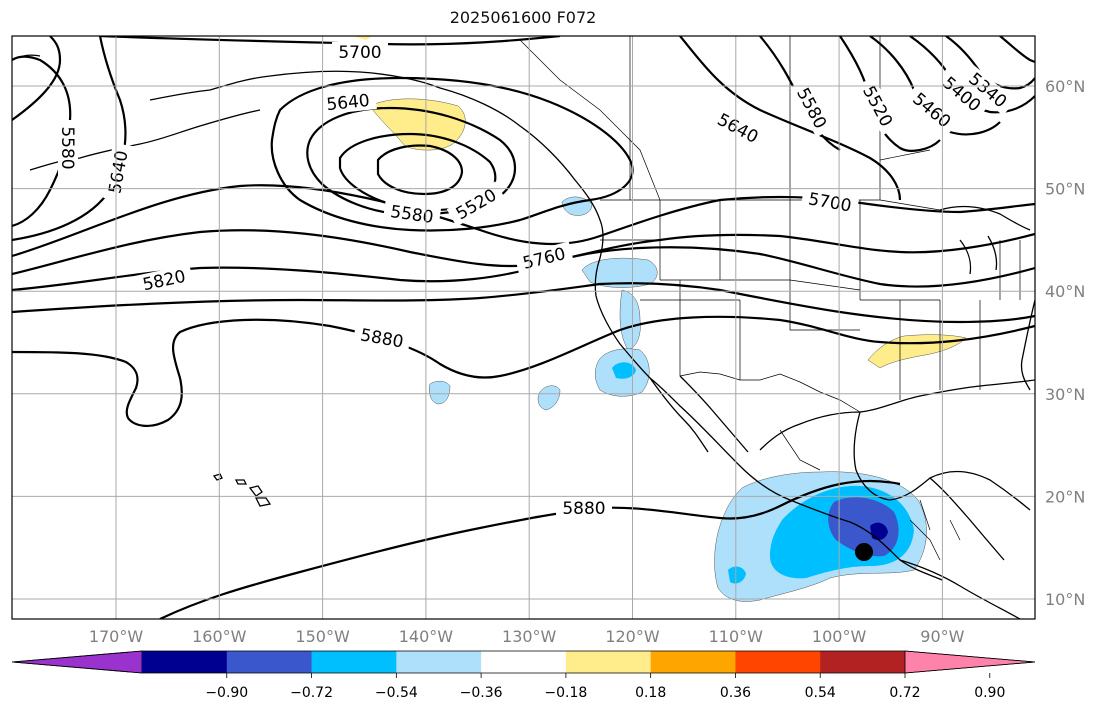 This screenshot has height=712, width=1105. Describe the element at coordinates (1065, 496) in the screenshot. I see `latitude-label: 20°N` at that location.